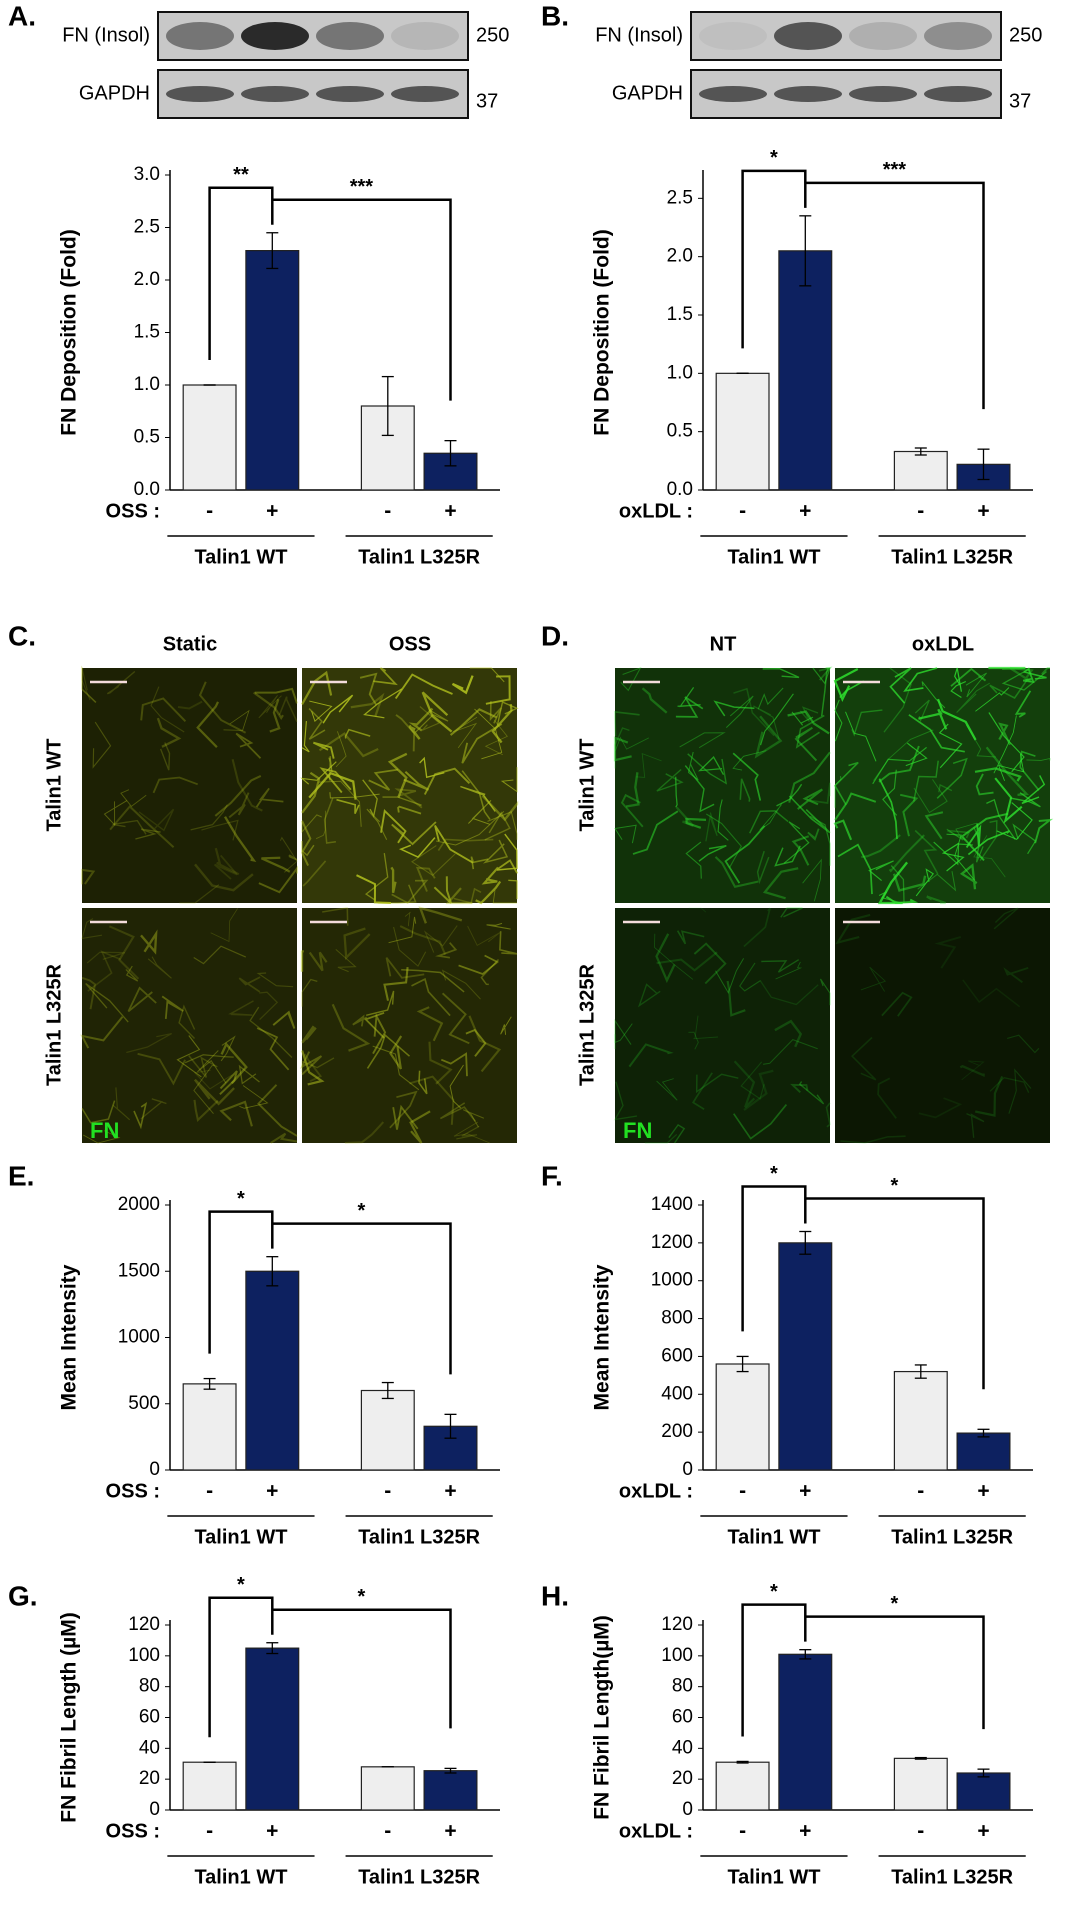 This screenshot has height=1920, width=1066. What do you see at coordinates (69, 1337) in the screenshot?
I see `y-axis-label: Mean Intensity` at bounding box center [69, 1337].